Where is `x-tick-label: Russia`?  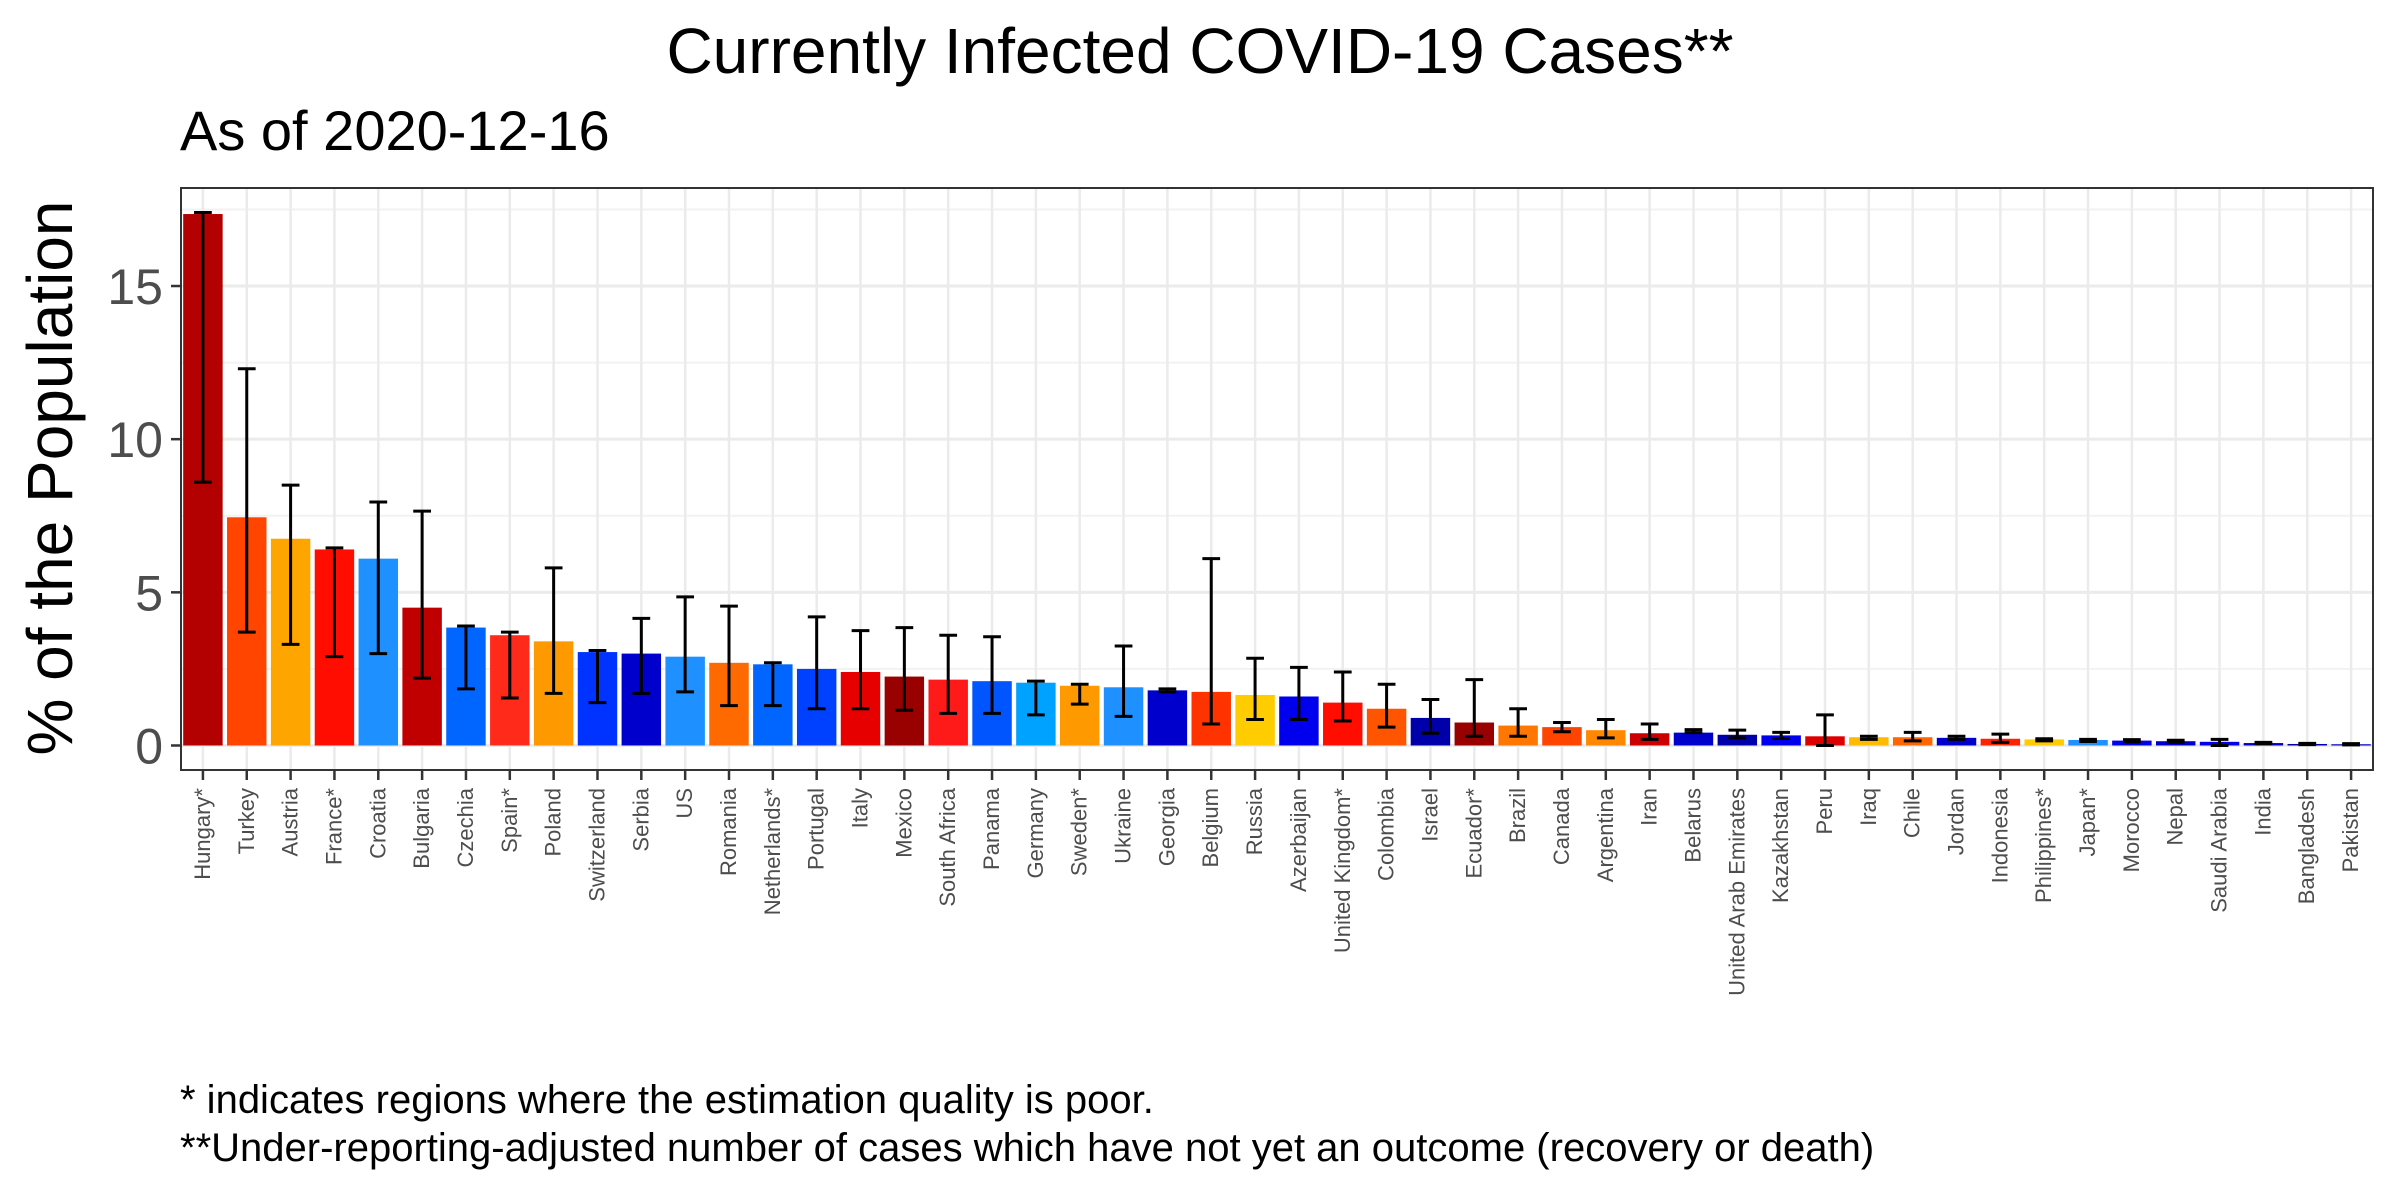 x-tick-label: Russia is located at coordinates (1254, 821).